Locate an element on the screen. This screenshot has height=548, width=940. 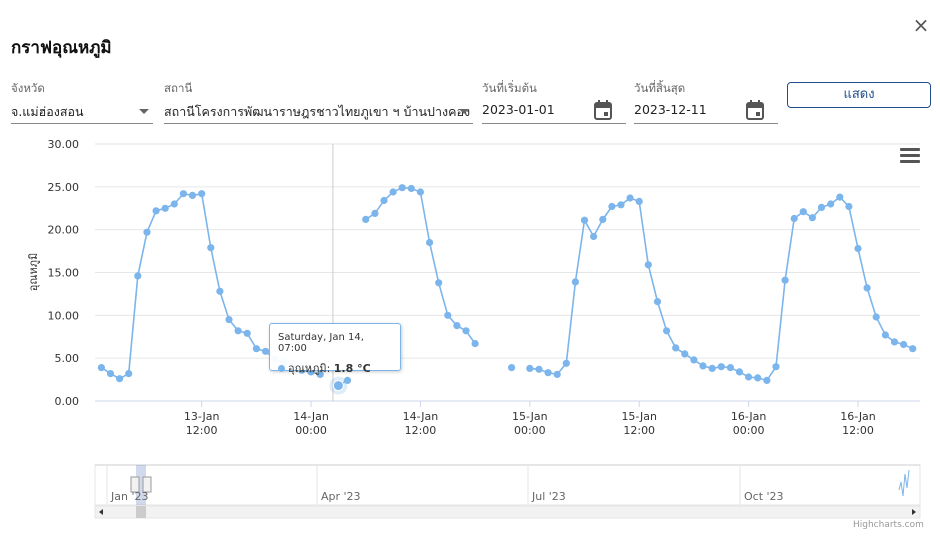
scroll-right-arrow-icon is located at coordinates (914, 512).